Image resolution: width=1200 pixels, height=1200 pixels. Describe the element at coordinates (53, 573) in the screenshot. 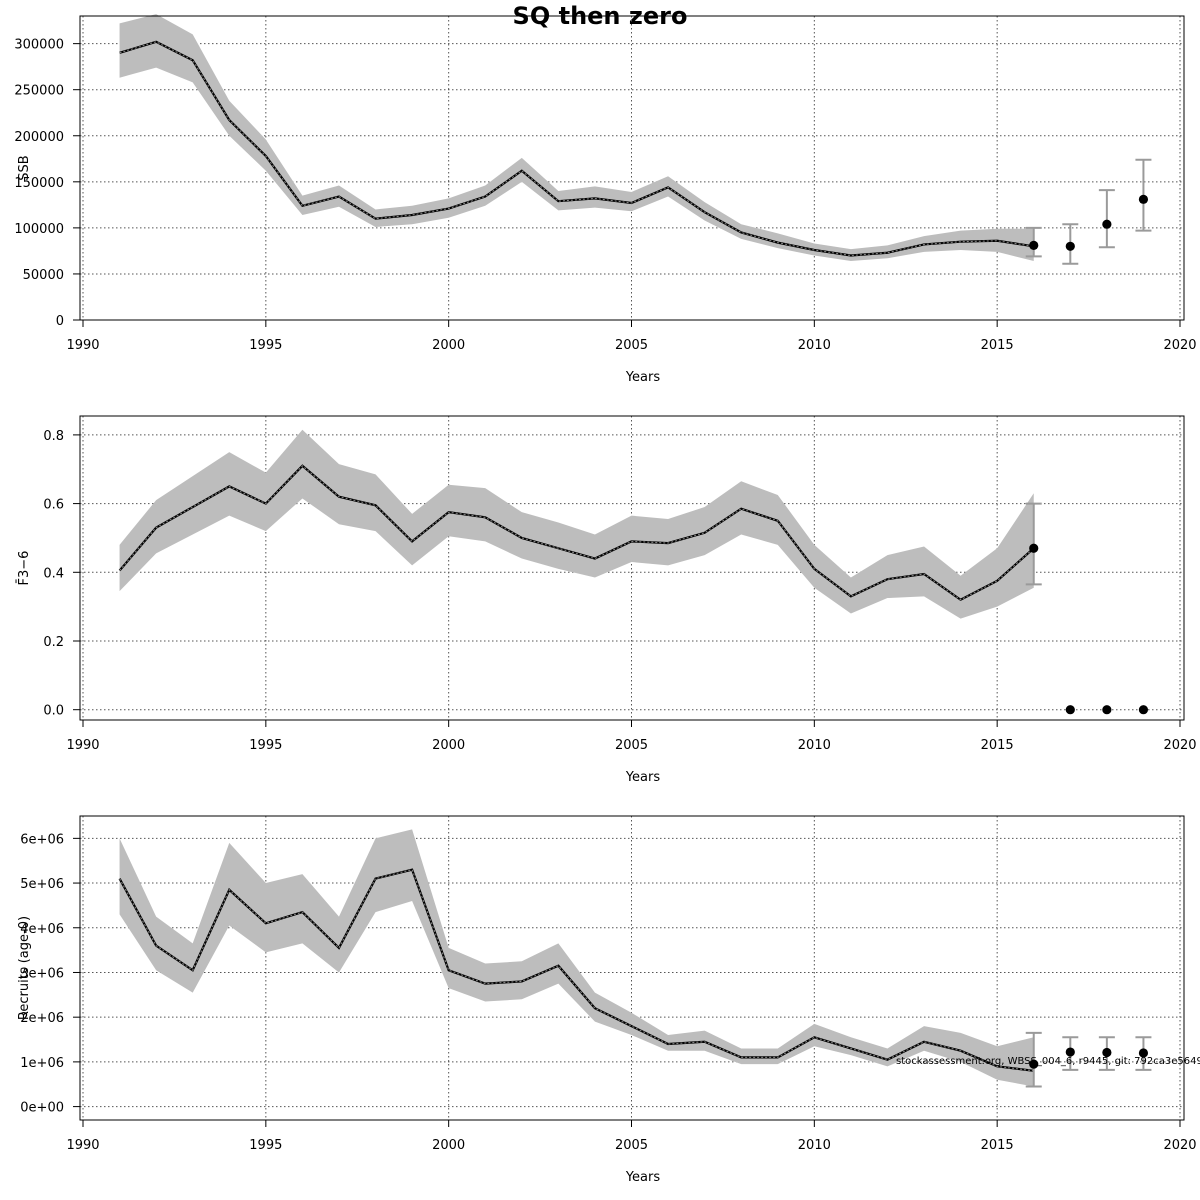

I see `y-tick-label: 0.4` at that location.